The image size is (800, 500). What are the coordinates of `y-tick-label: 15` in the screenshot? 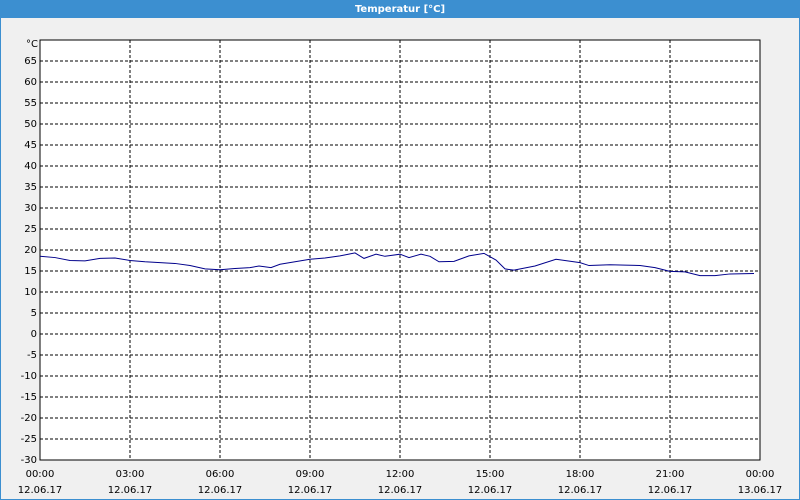 It's located at (30, 271).